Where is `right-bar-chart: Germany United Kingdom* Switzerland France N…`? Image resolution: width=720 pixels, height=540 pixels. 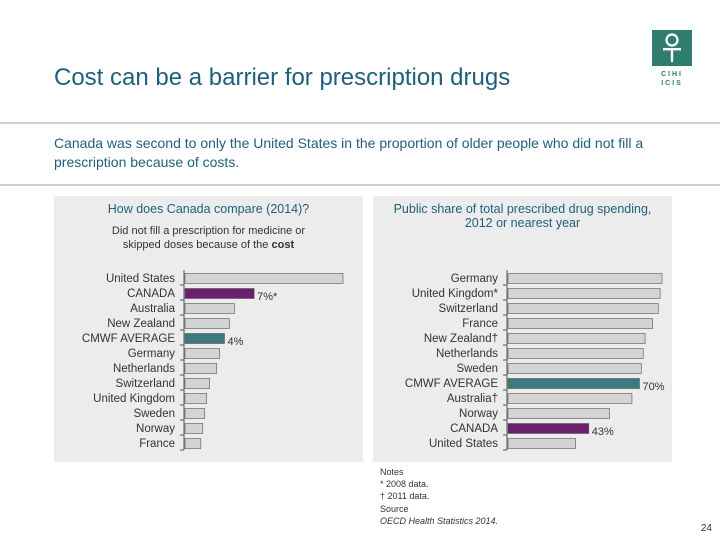
right-bar-chart: Germany United Kingdom* Switzerland France N… is located at coordinates (535, 360).